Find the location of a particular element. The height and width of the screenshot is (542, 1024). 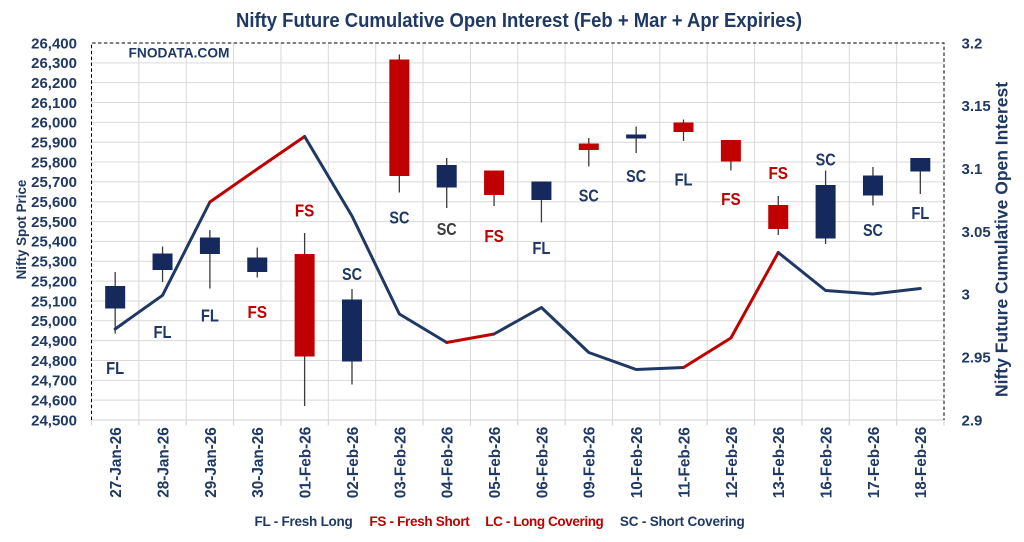

svg-text: 06-Feb-26 is located at coordinates (542, 462).